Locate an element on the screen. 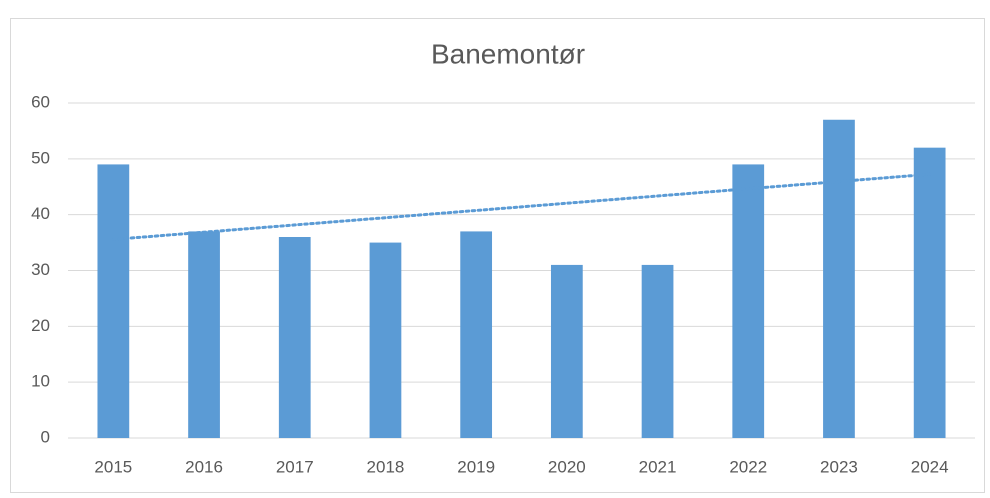 Image resolution: width=990 pixels, height=498 pixels. trendline is located at coordinates (521, 206).